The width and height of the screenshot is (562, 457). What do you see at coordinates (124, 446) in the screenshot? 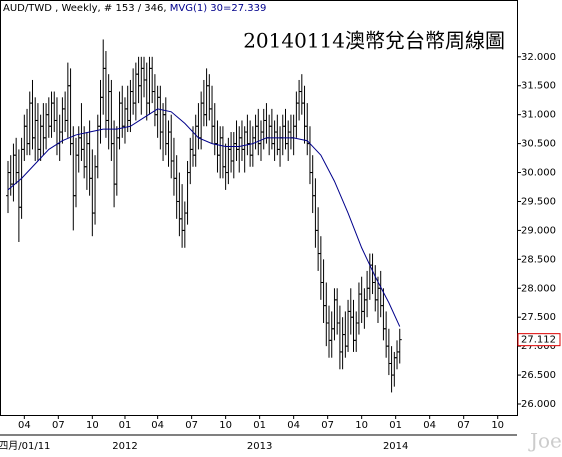
I see `year-label: 2012` at bounding box center [124, 446].